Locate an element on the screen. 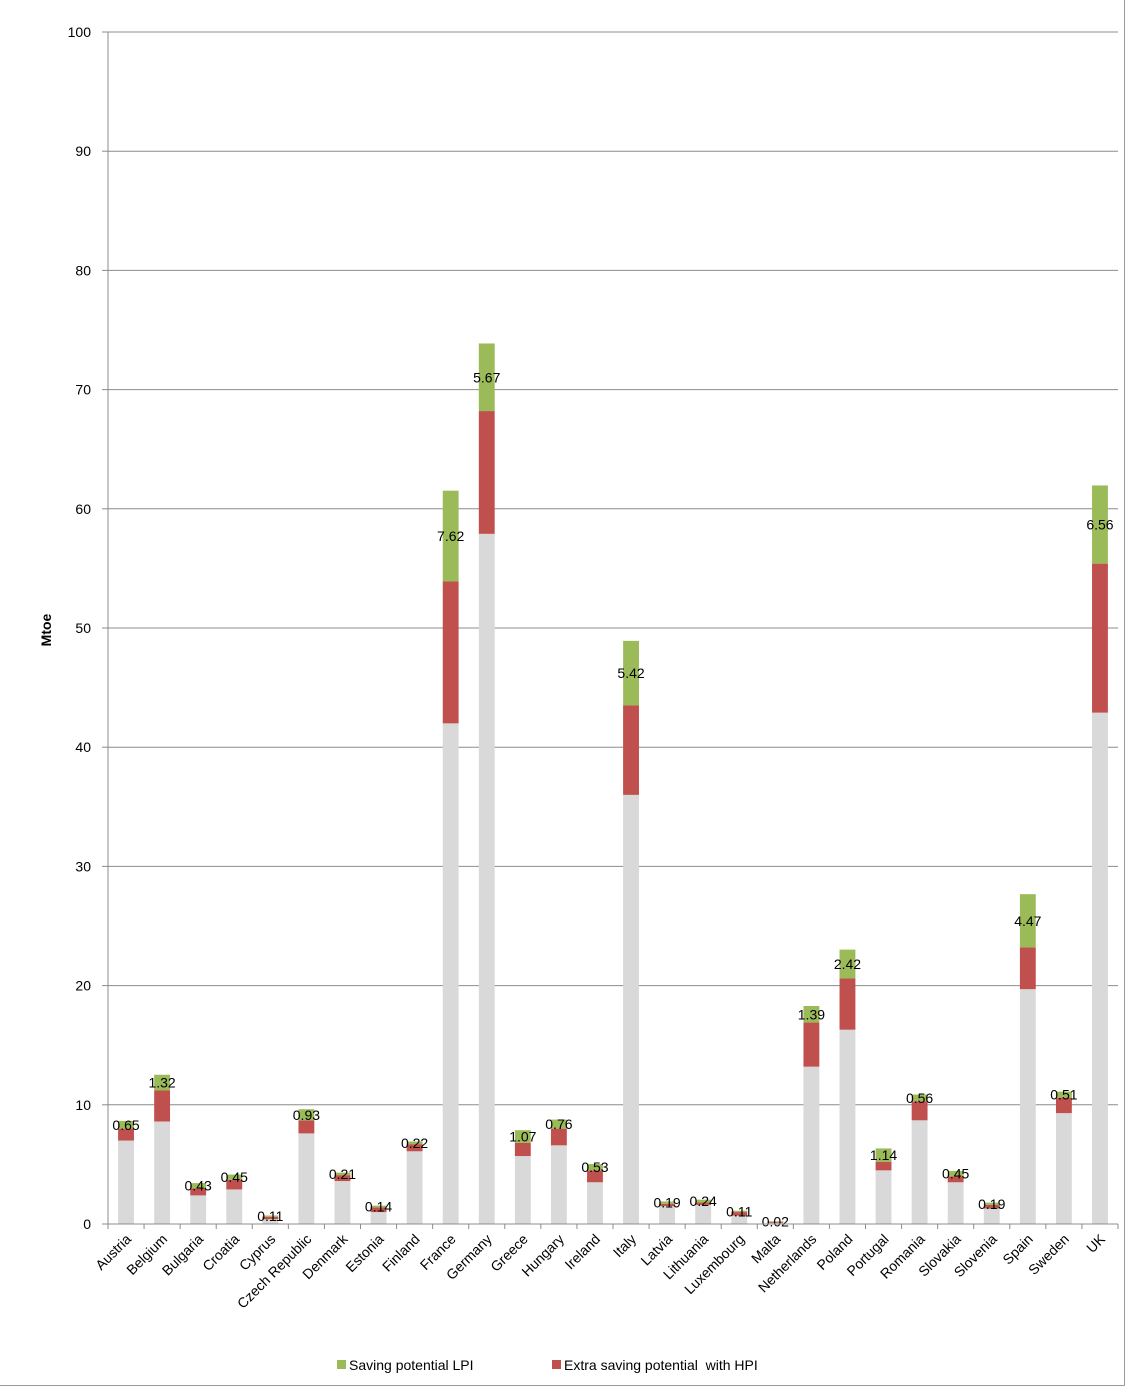 The height and width of the screenshot is (1391, 1126). y-tick-label: 90 is located at coordinates (83, 151).